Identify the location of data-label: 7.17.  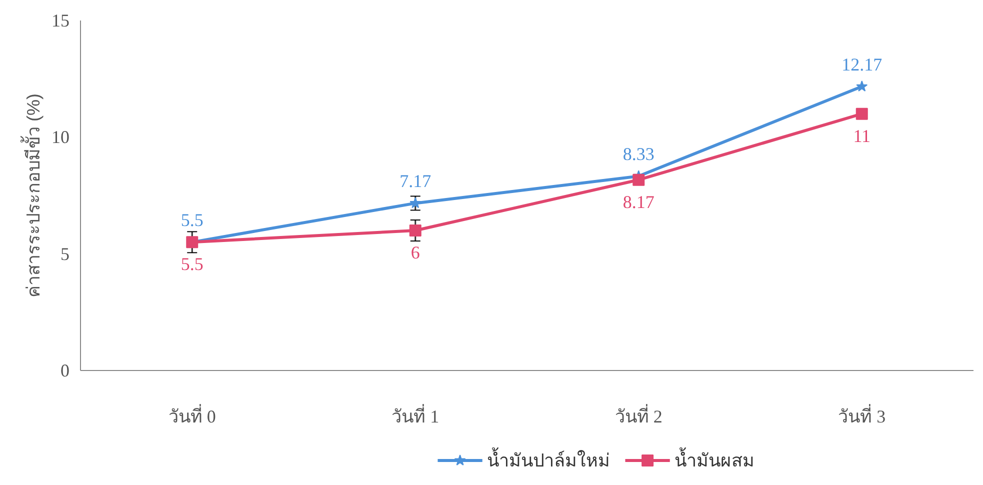
(416, 181).